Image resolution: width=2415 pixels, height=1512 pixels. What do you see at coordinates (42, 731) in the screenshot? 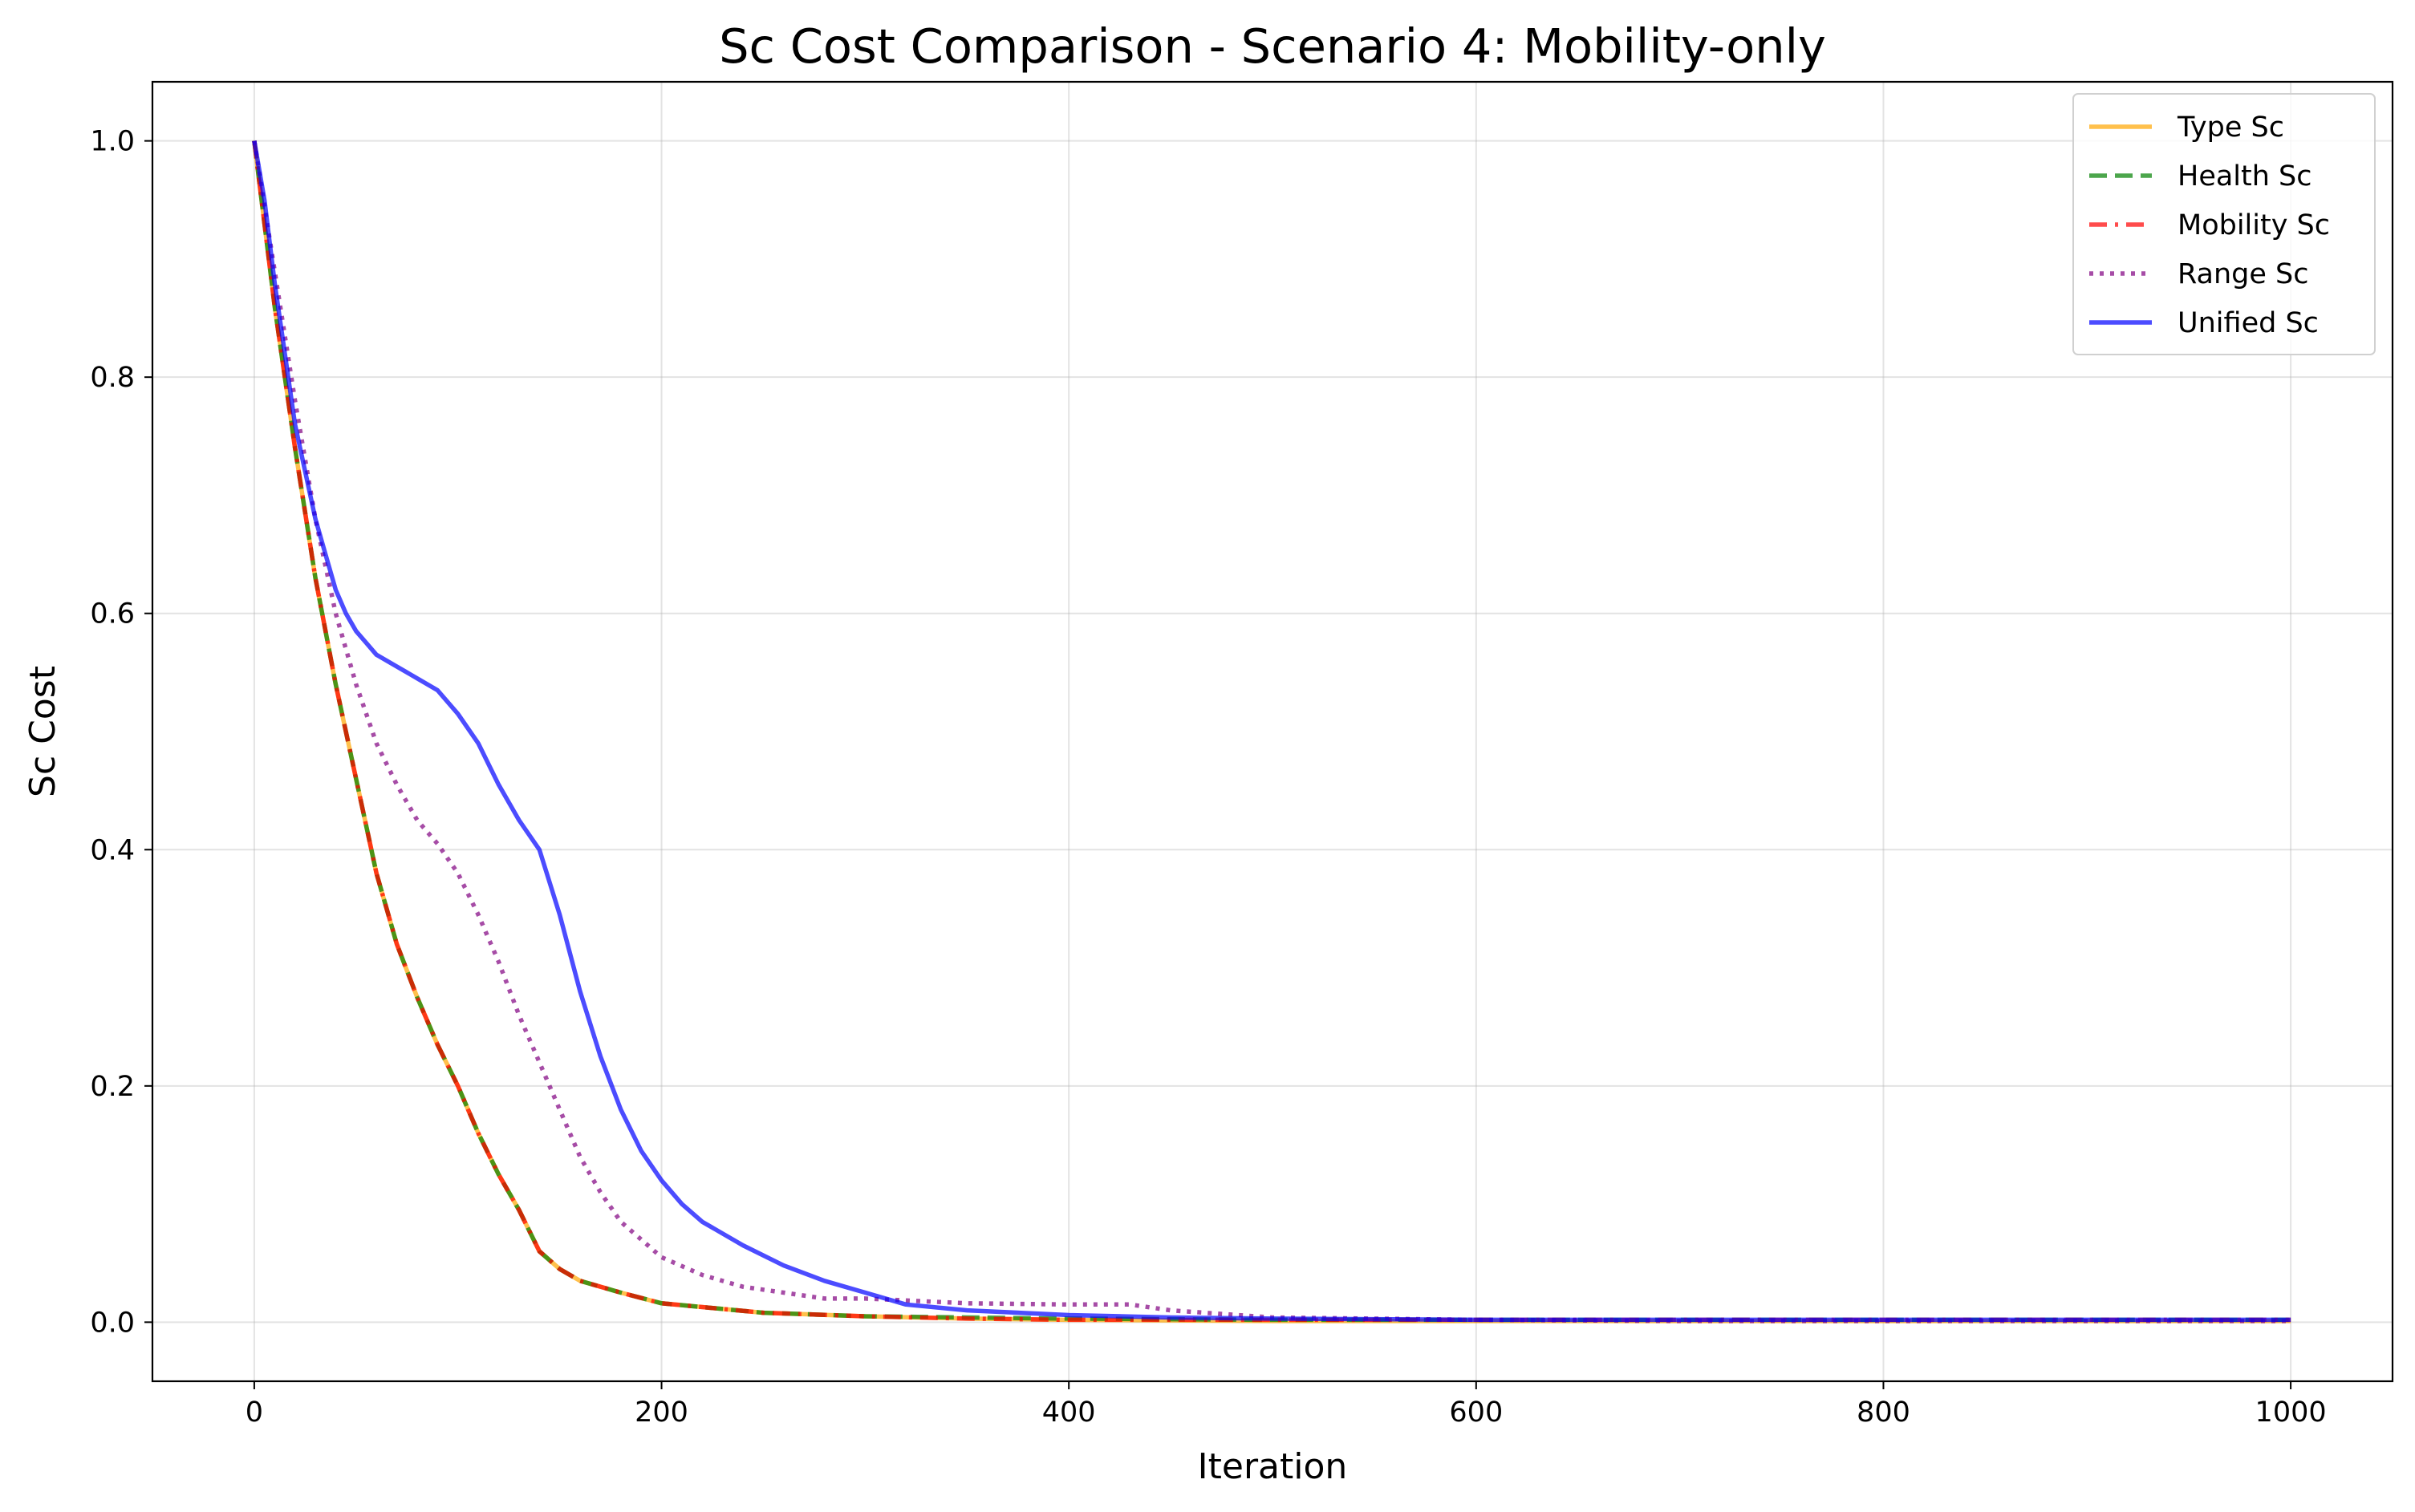
I see `y-axis-label: Sc Cost` at bounding box center [42, 731].